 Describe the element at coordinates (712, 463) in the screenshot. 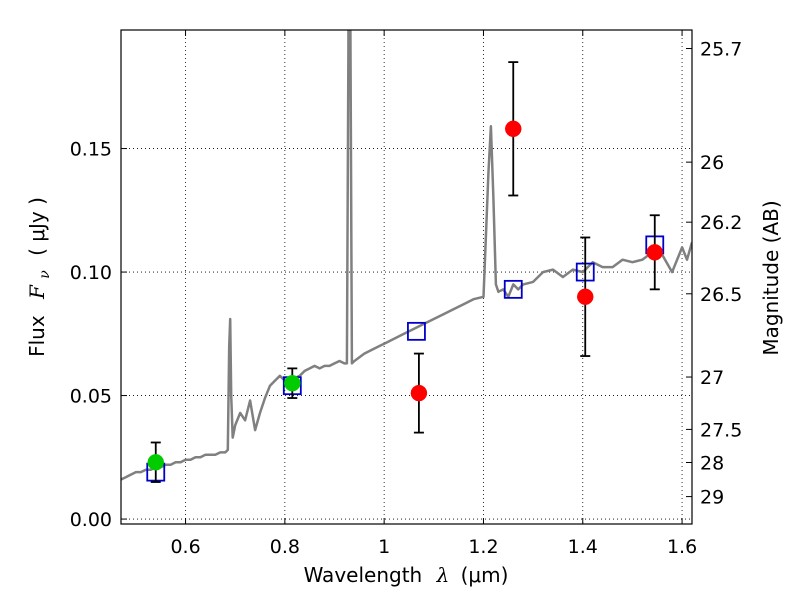

I see `y2-tick-label: 28` at that location.